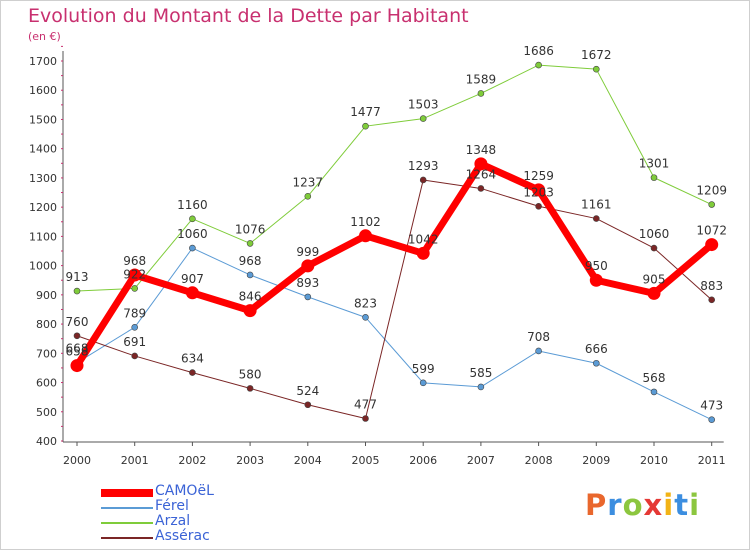  Describe the element at coordinates (192, 205) in the screenshot. I see `data-label: 1160` at that location.